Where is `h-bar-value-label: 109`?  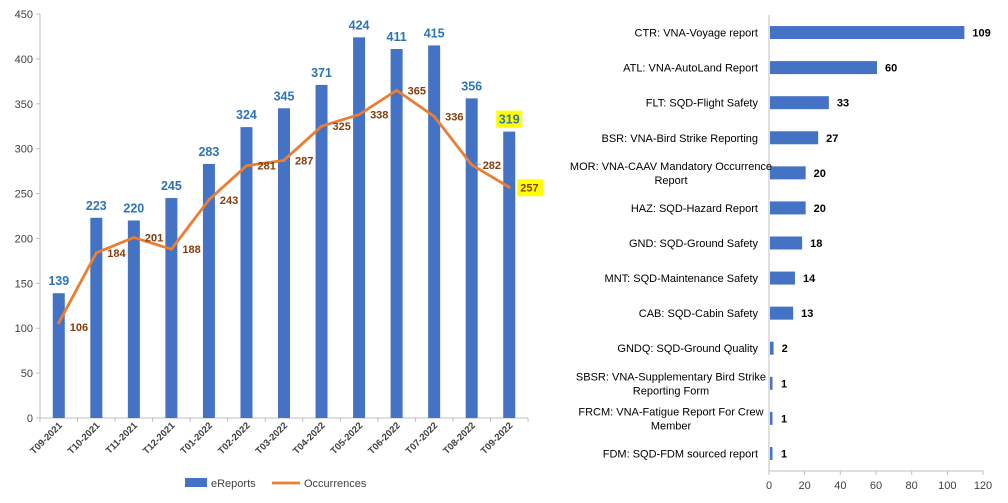 h-bar-value-label: 109 is located at coordinates (981, 34).